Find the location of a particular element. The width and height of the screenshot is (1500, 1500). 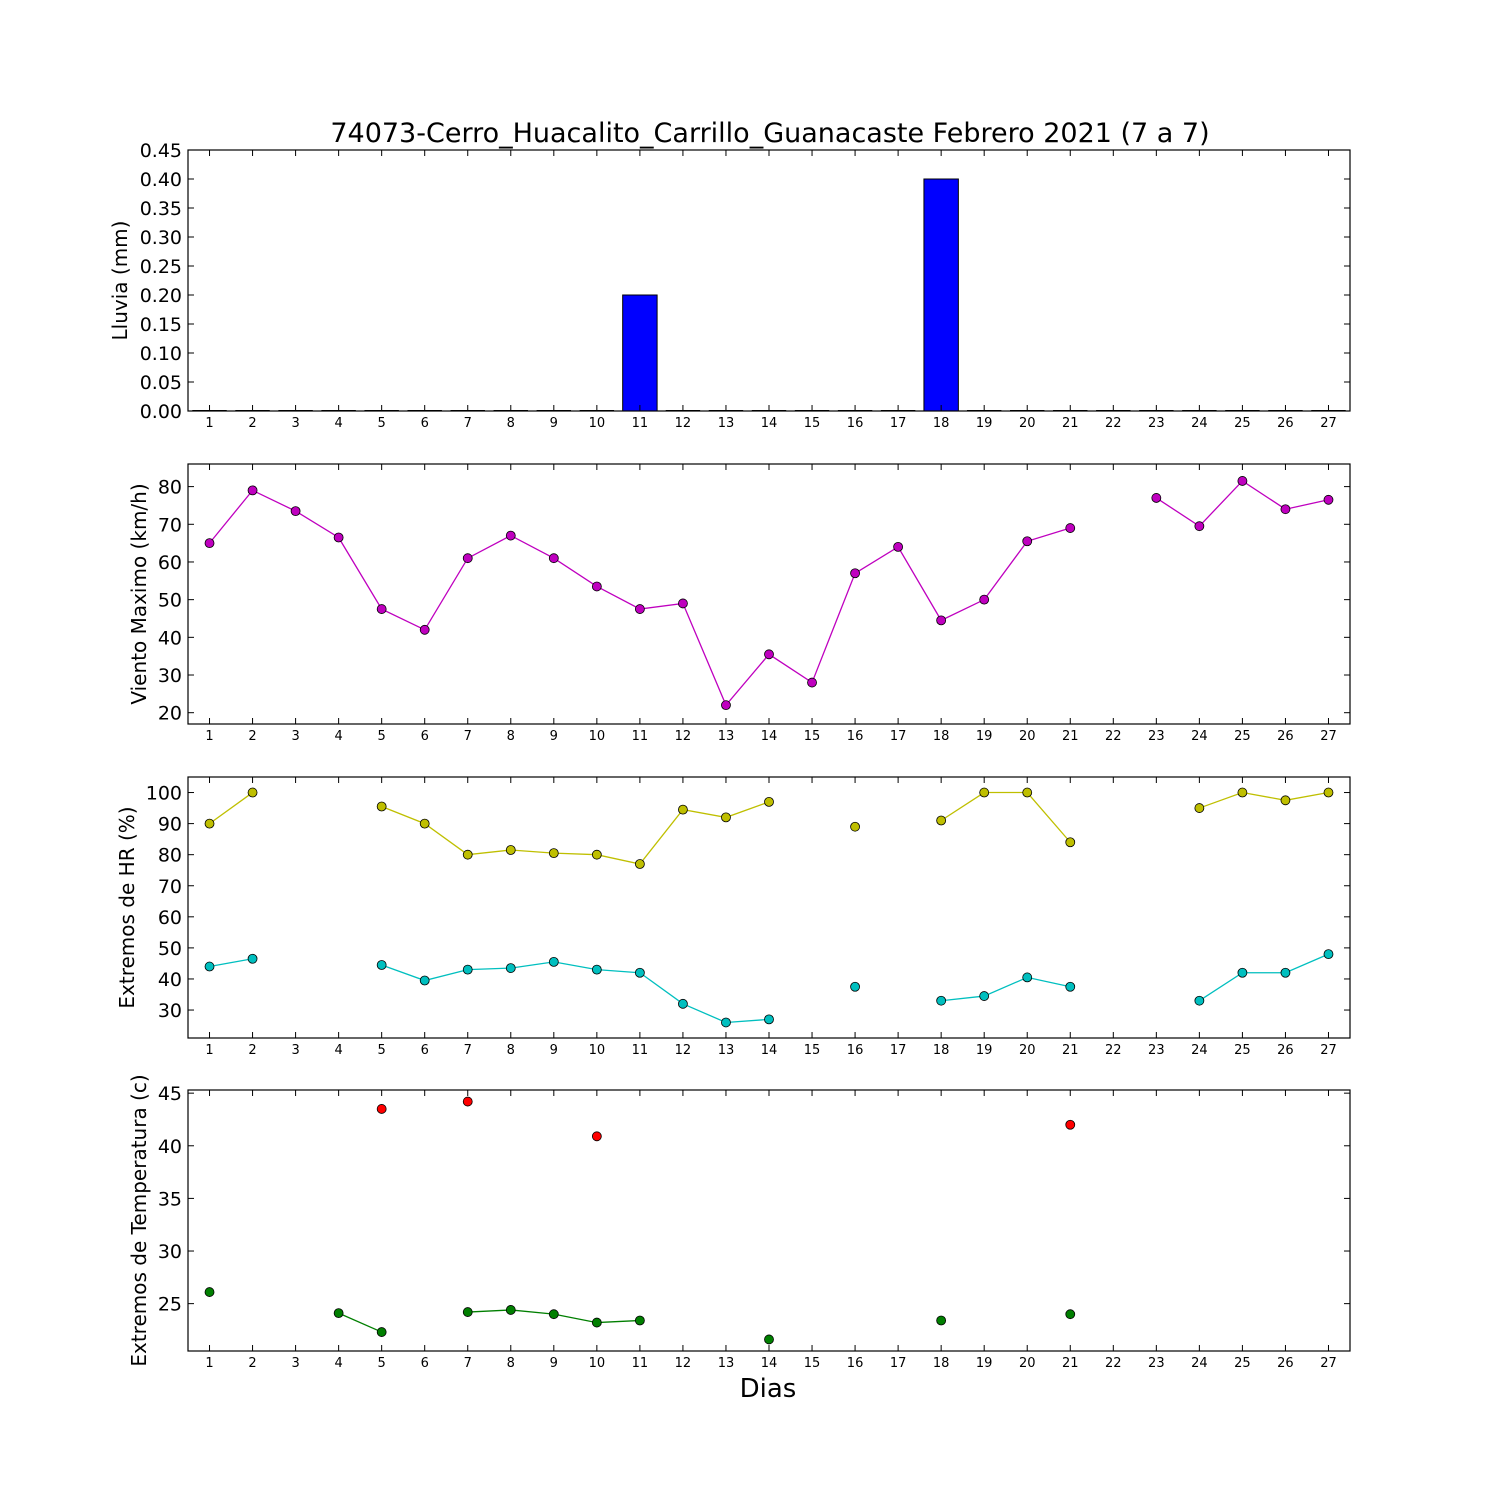

x-tick-label: 12 is located at coordinates (683, 1050).